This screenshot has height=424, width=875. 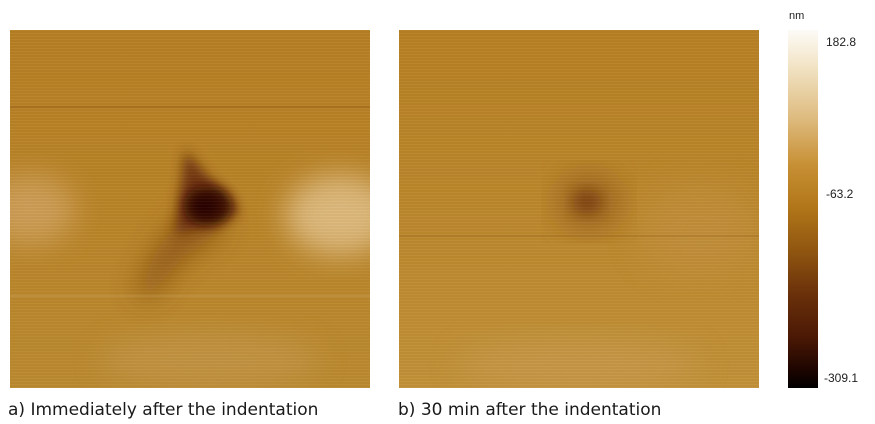 I want to click on caption-immediate: a) Immediately after the indentation, so click(x=163, y=410).